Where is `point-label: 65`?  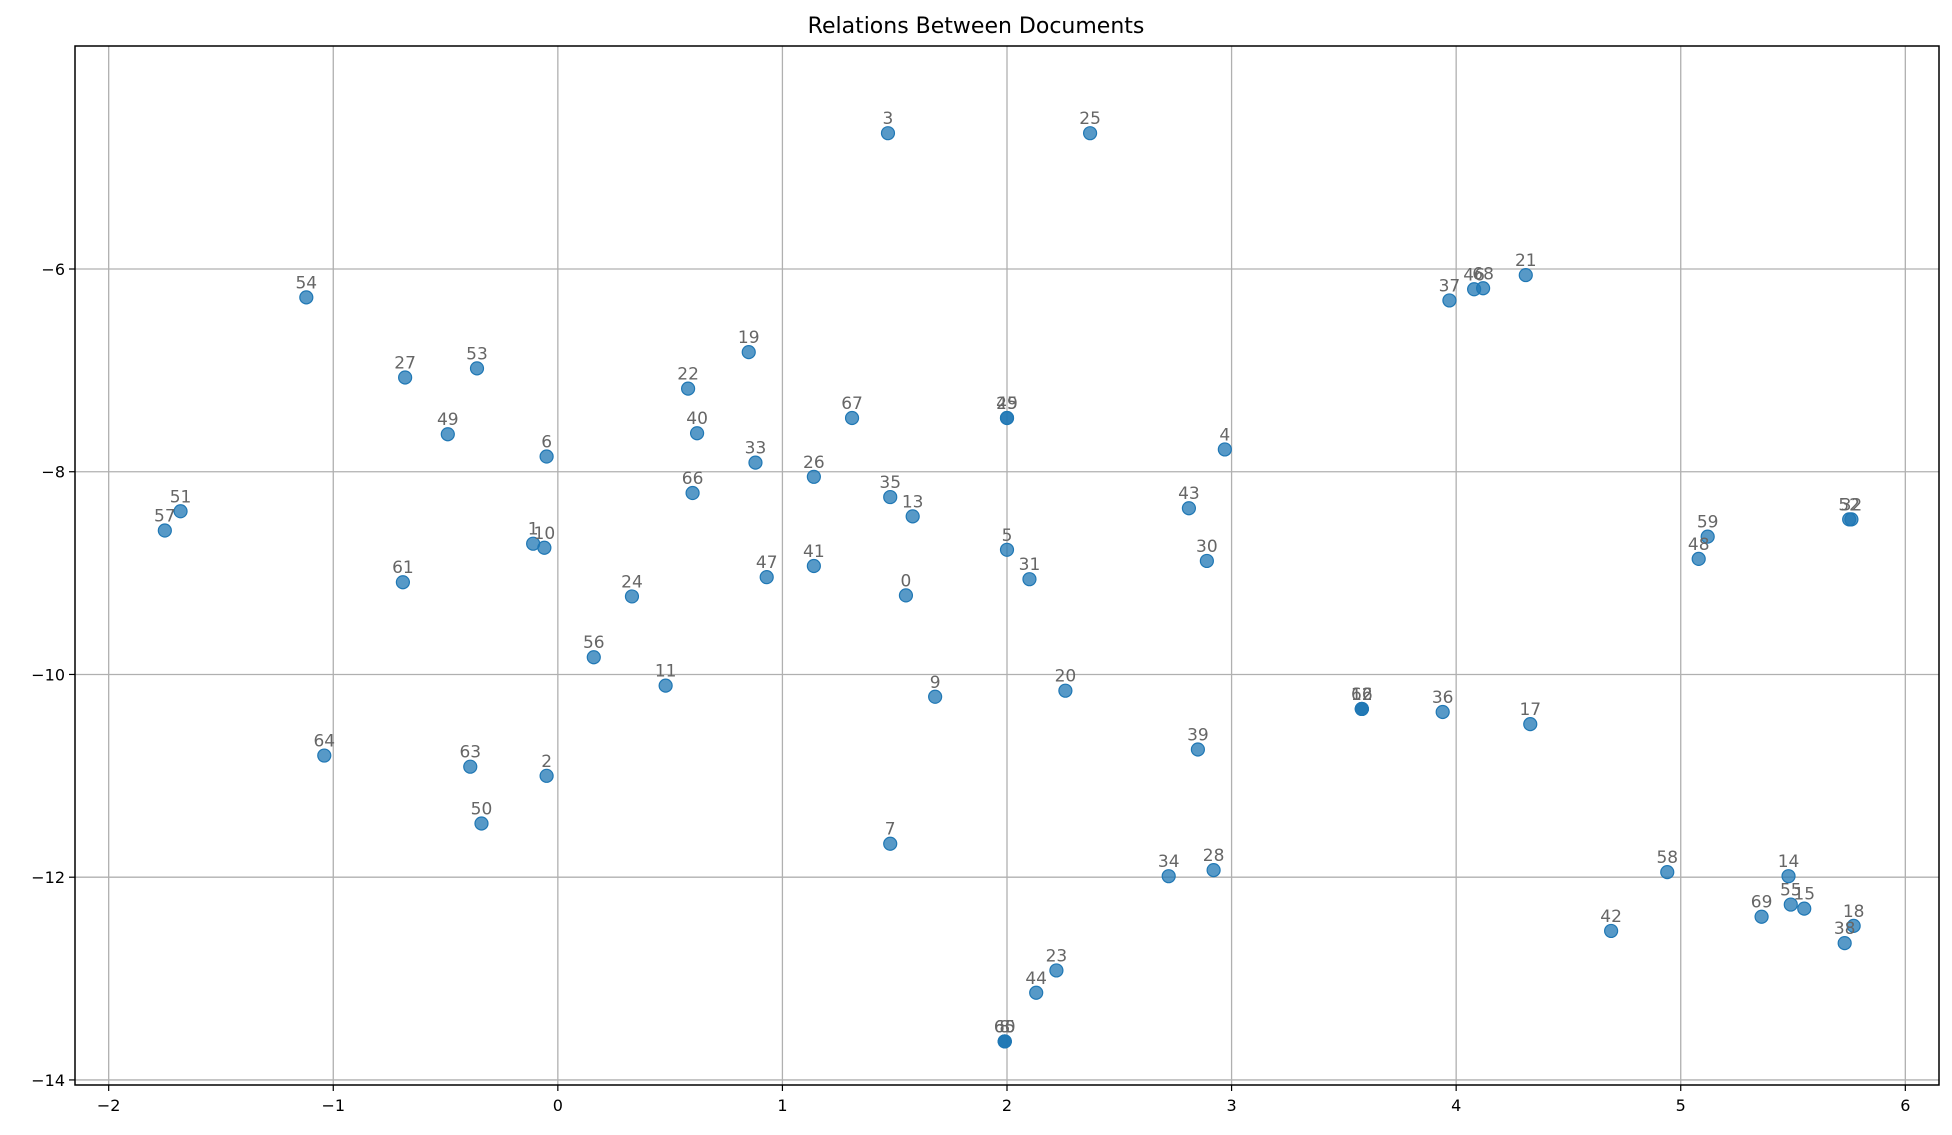 point-label: 65 is located at coordinates (1005, 1027).